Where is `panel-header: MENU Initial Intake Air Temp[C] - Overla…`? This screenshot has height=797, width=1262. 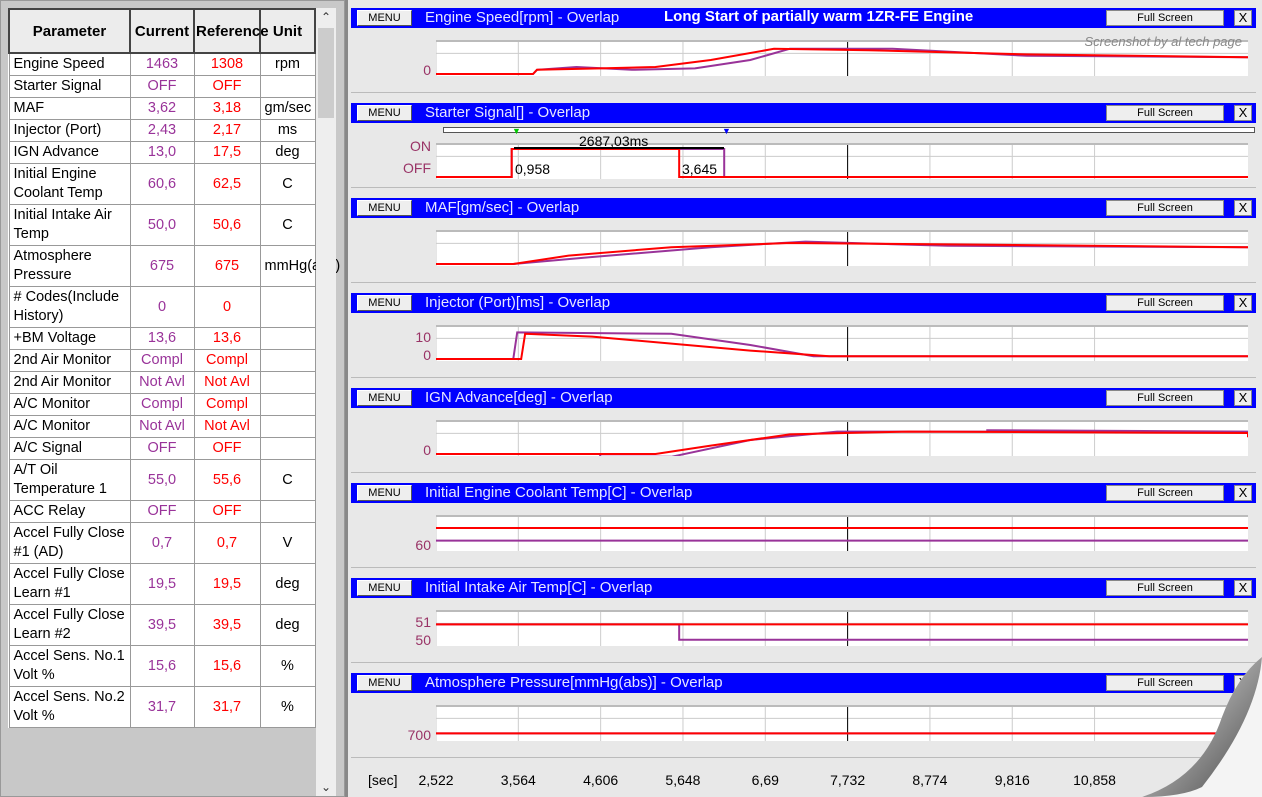 panel-header: MENU Initial Intake Air Temp[C] - Overla… is located at coordinates (803, 588).